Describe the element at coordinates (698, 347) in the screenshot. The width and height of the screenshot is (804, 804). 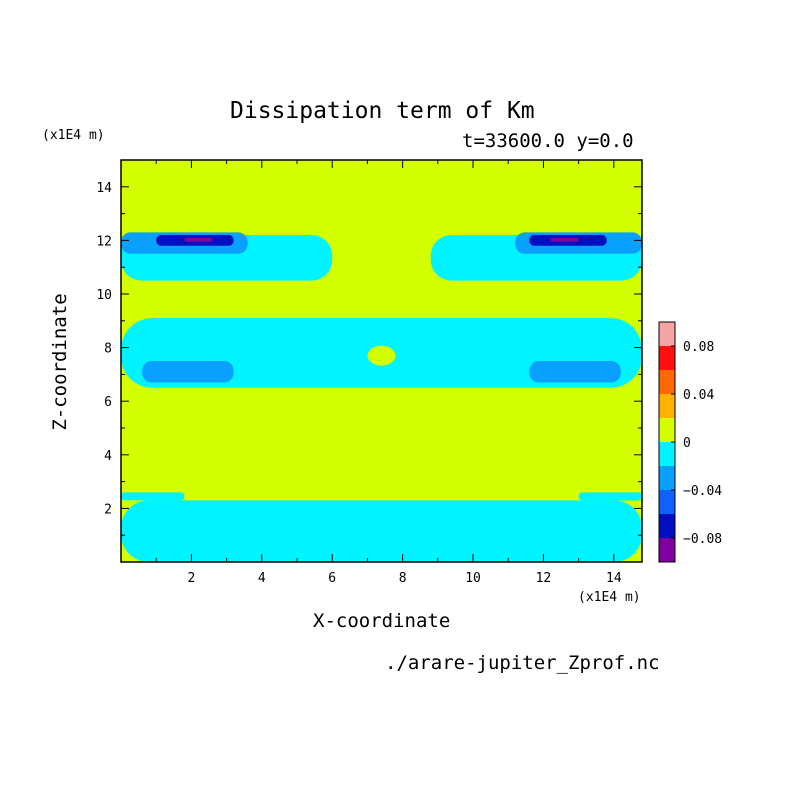
I see `colorbar-tick-label: 0.08` at that location.